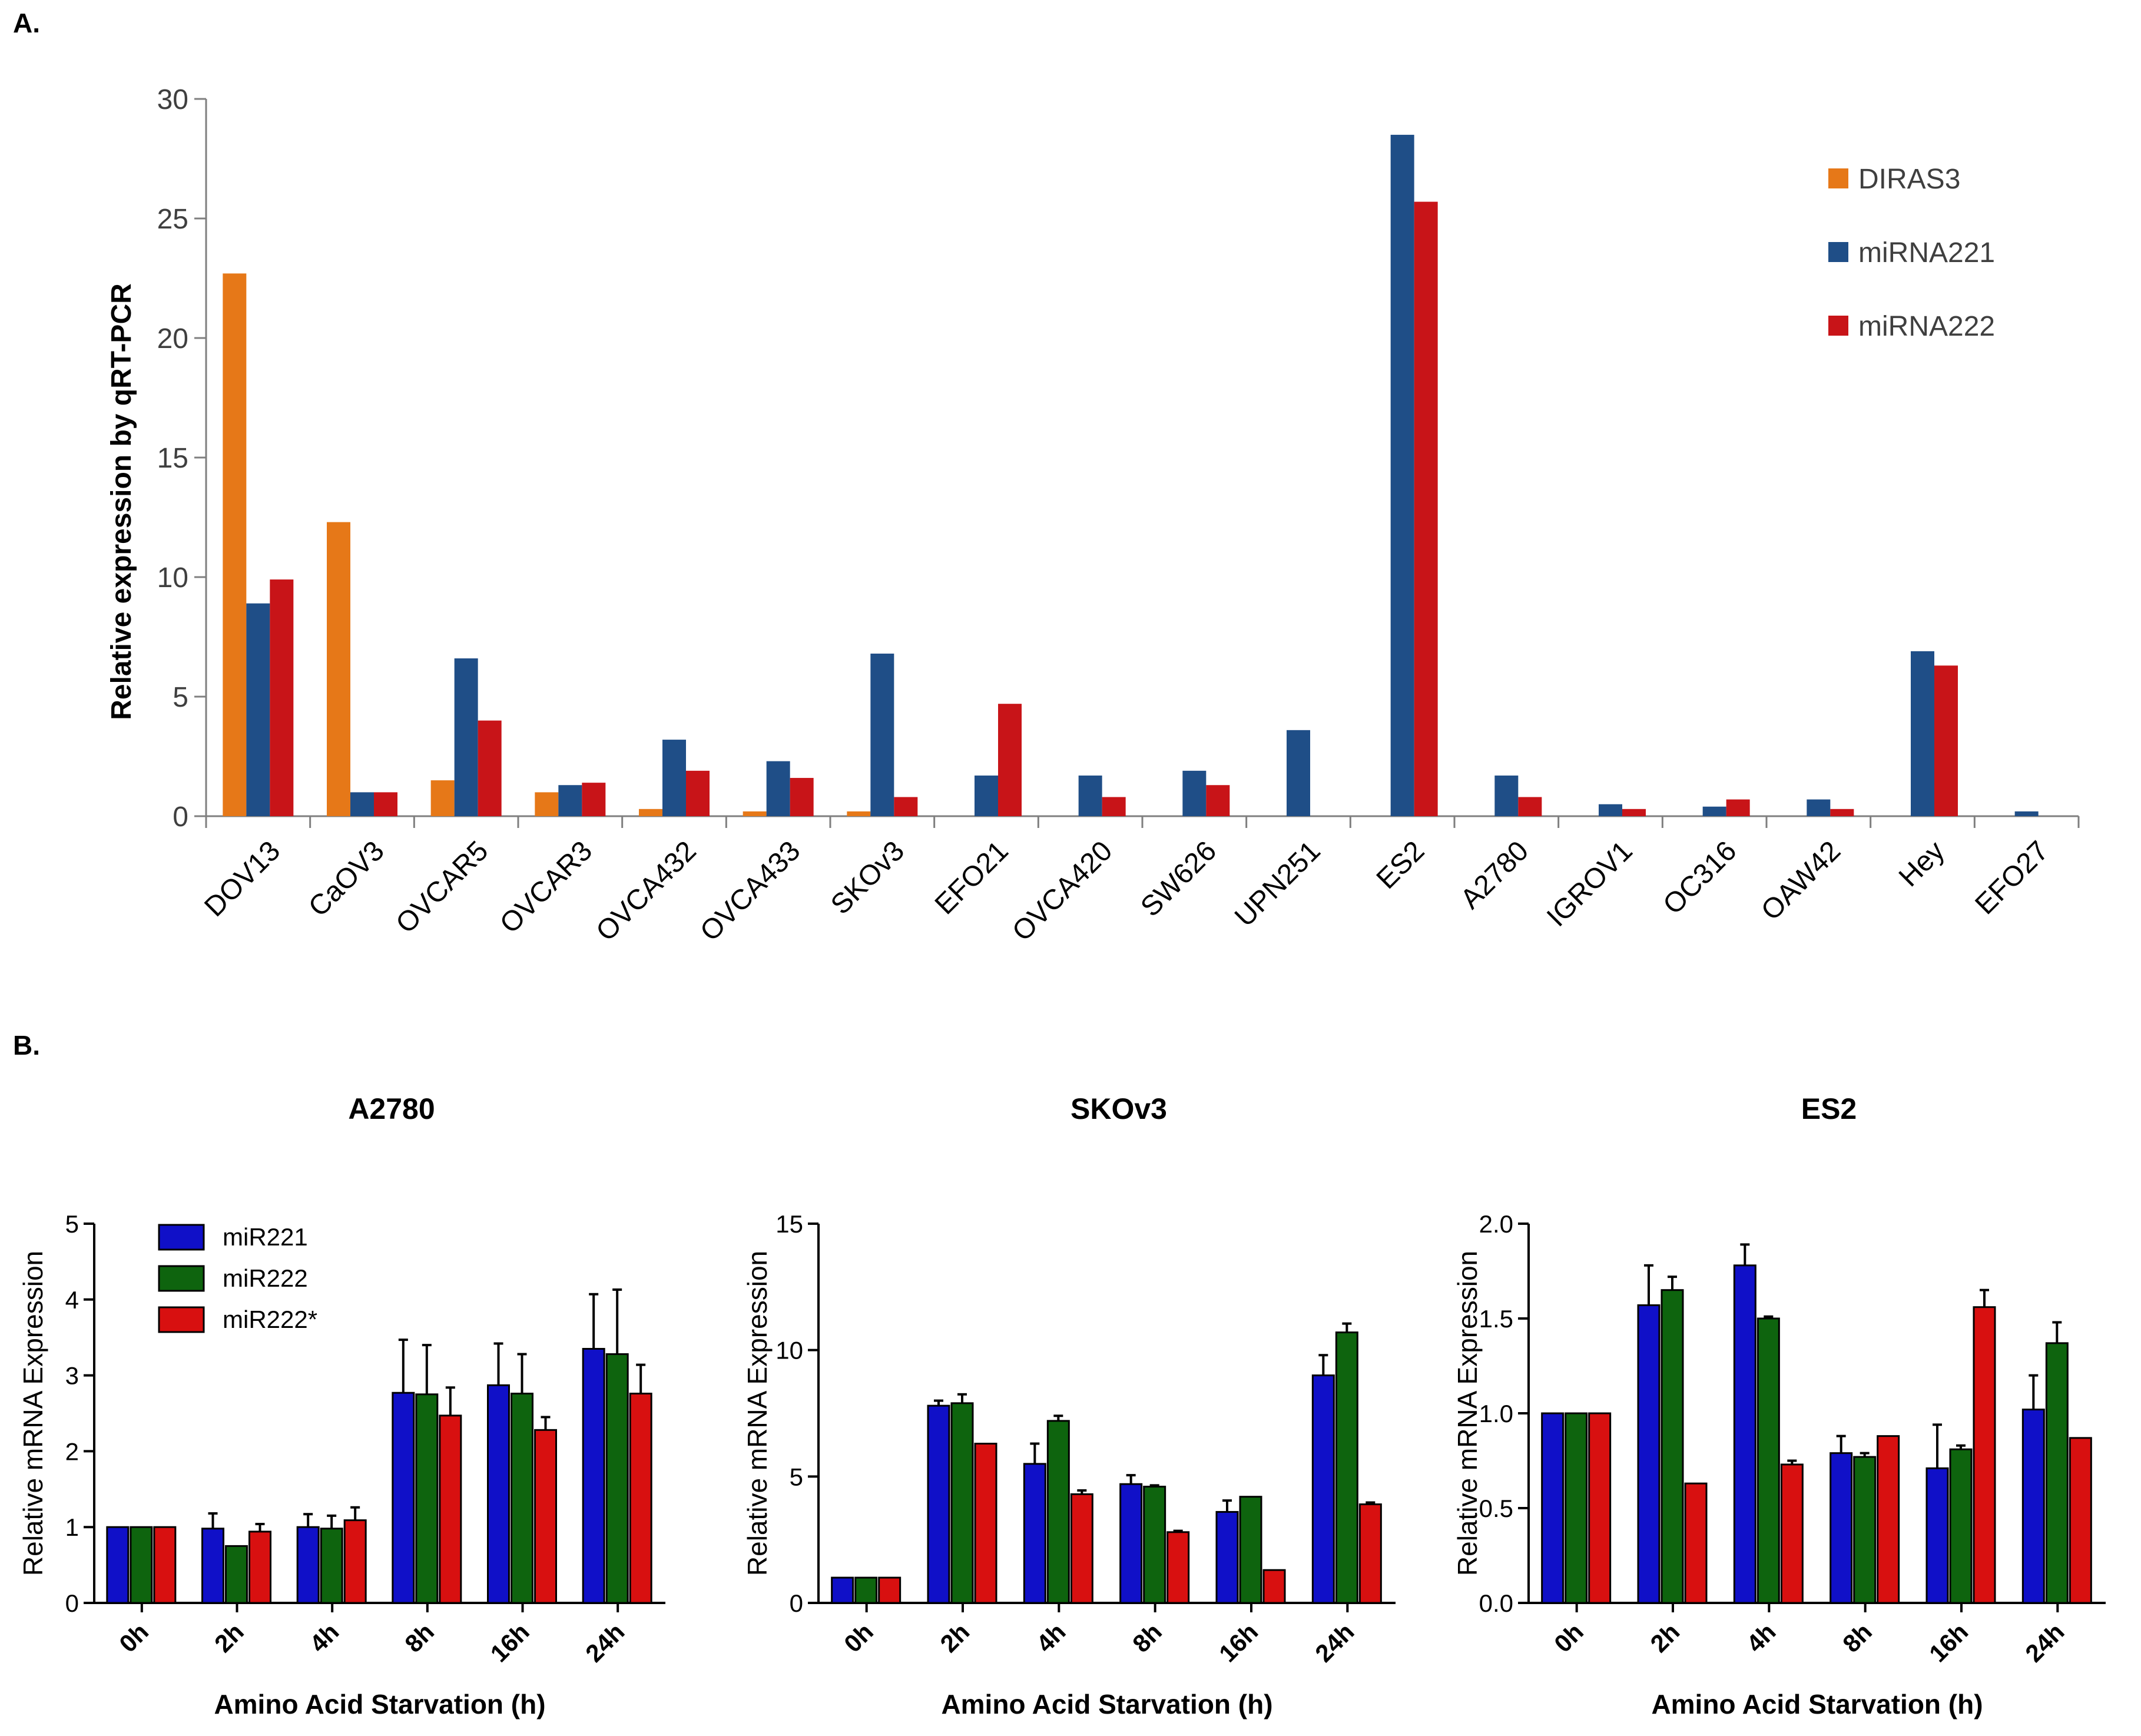 The width and height of the screenshot is (2141, 1736). Describe the element at coordinates (789, 1350) in the screenshot. I see `y-tick-label: 10` at that location.